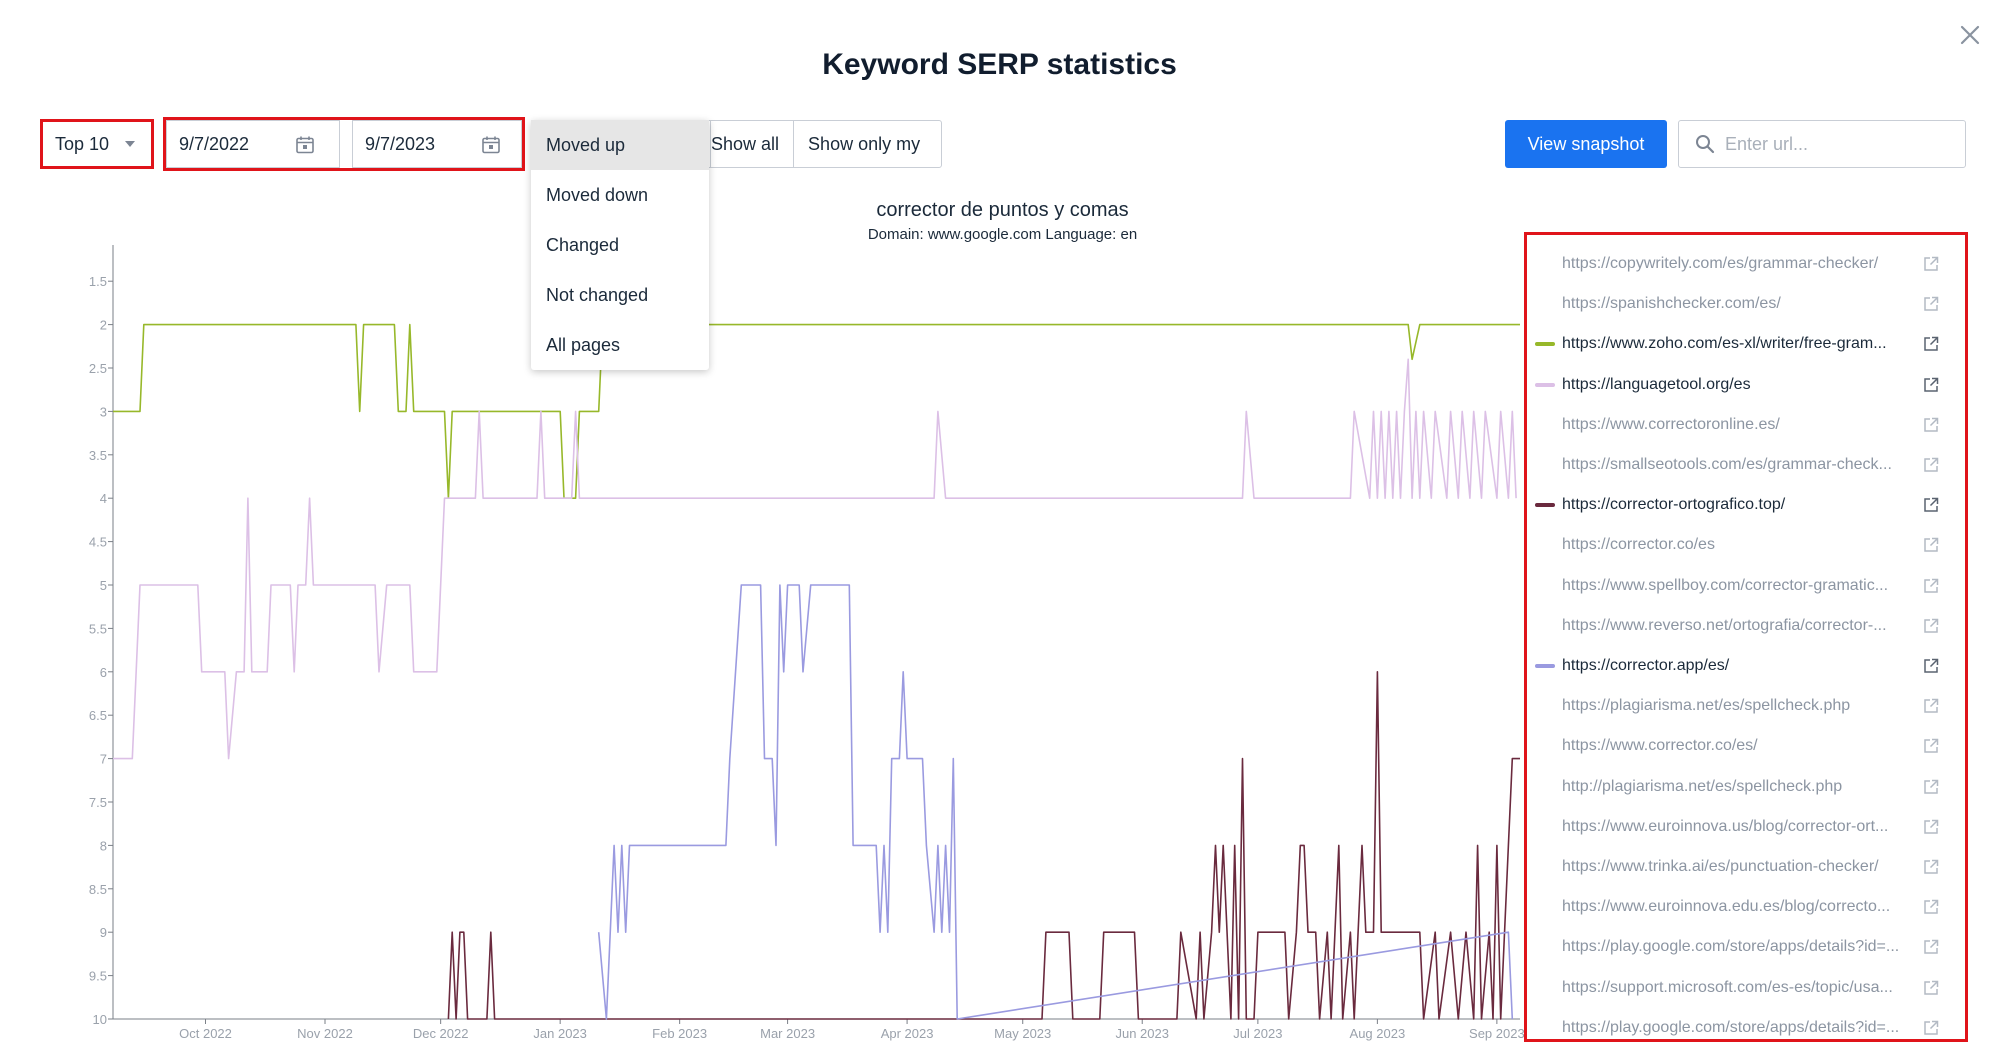  I want to click on y-tick-label: 2.5, so click(98, 368).